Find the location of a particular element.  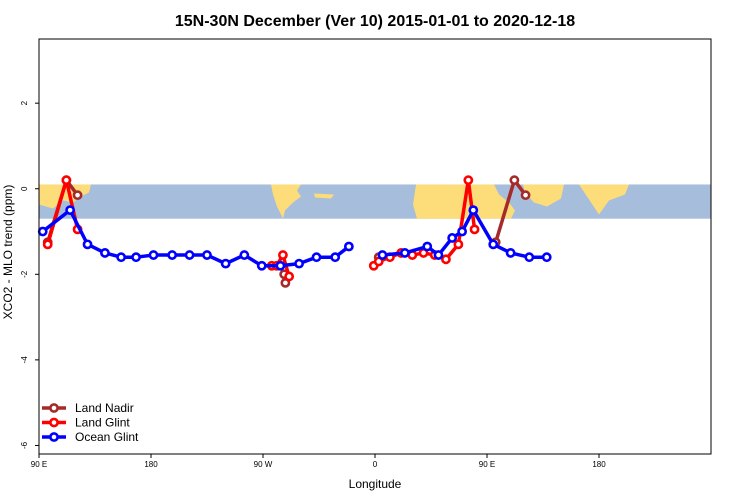

y-tick-label: 2 is located at coordinates (24, 102).